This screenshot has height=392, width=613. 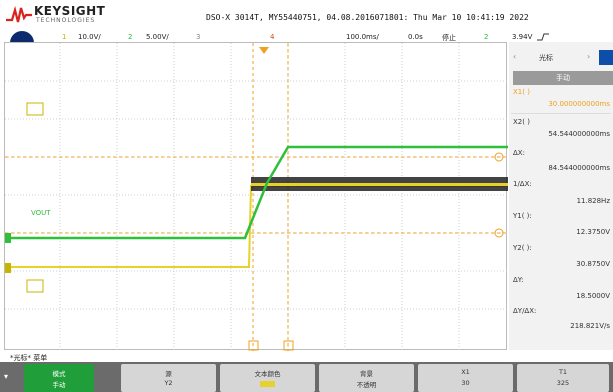 What do you see at coordinates (366, 374) in the screenshot?
I see `softkey-background-title: 背景` at bounding box center [366, 374].